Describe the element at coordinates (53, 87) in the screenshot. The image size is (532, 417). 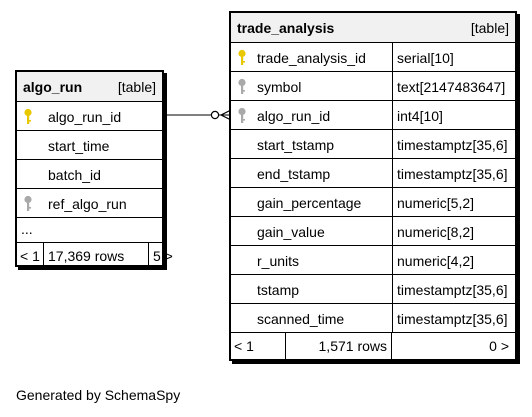
I see `table-name: algo_run` at that location.